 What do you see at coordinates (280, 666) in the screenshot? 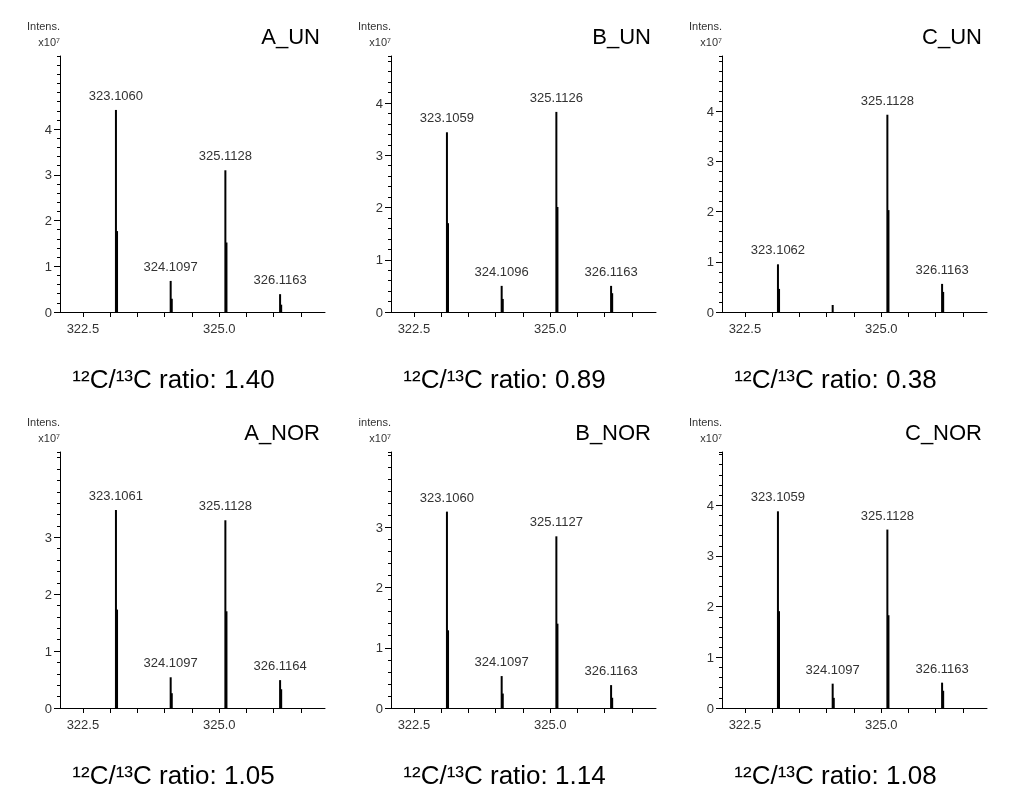
I see `annotation: 326.1164` at bounding box center [280, 666].